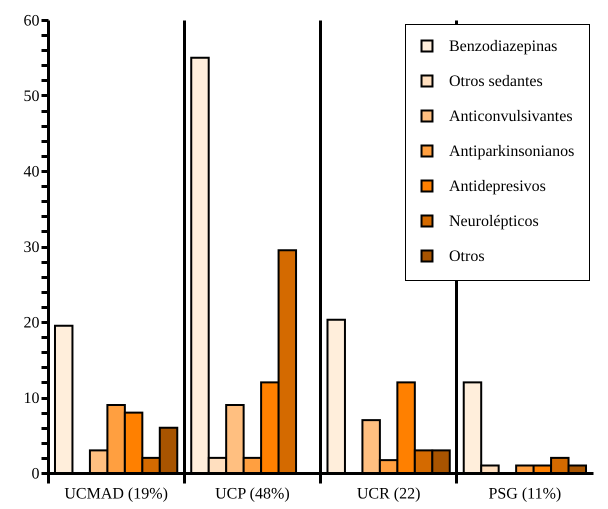  I want to click on legend-label: Neurolépticos, so click(494, 221).